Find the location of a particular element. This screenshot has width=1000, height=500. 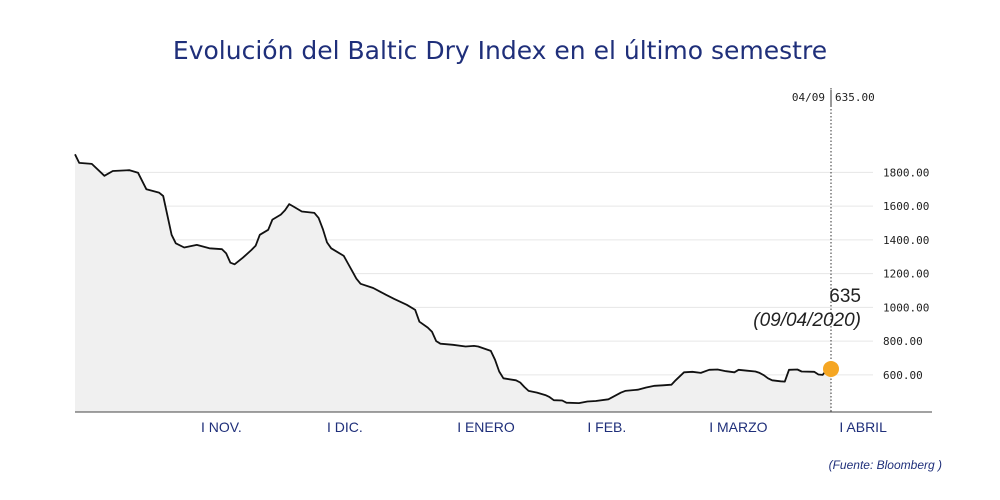

cursor-value-label: 635.00 is located at coordinates (855, 97).